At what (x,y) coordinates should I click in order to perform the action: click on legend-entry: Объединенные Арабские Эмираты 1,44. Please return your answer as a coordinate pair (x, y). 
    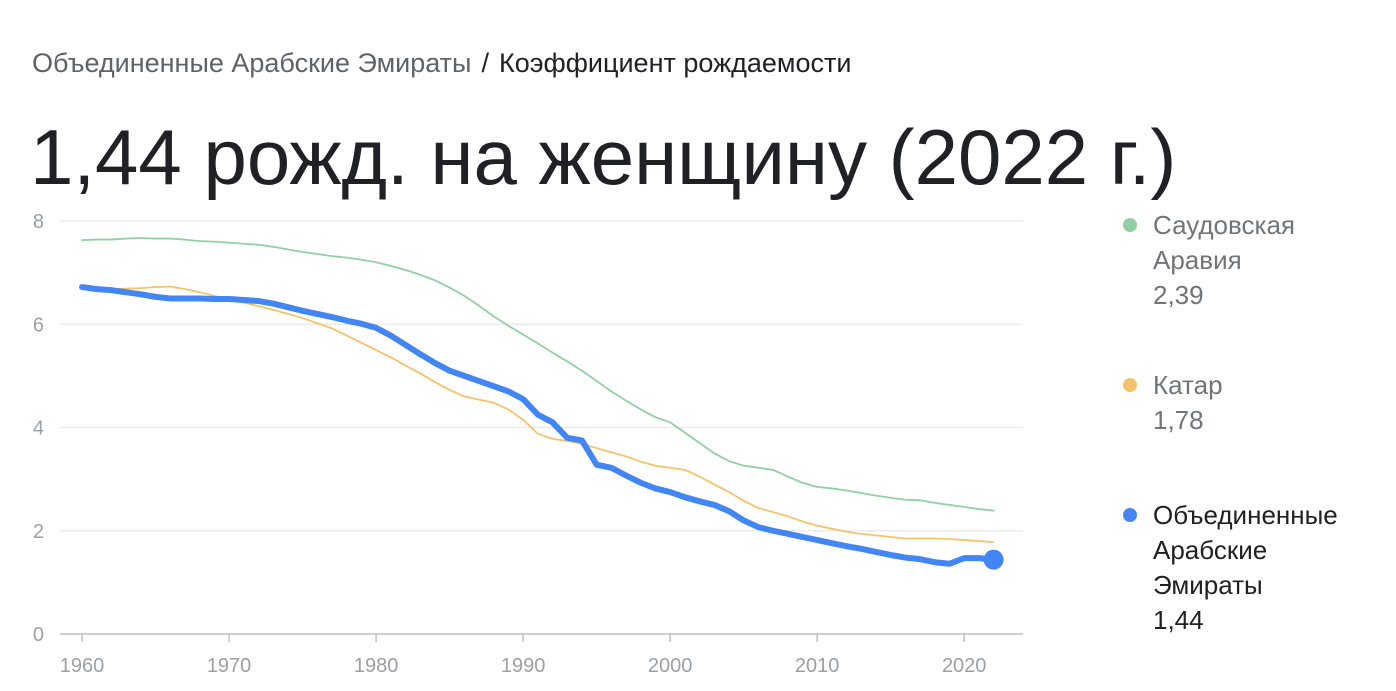
    Looking at the image, I should click on (1253, 568).